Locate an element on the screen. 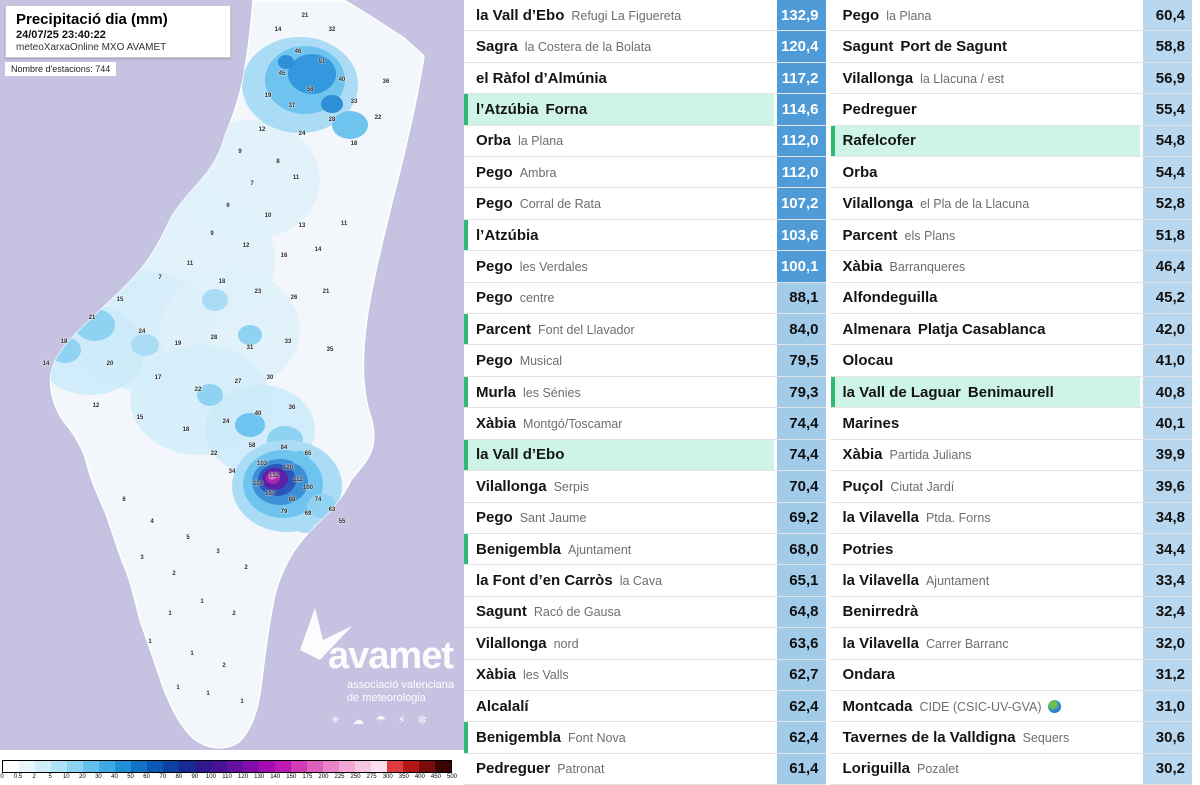 This screenshot has height=785, width=1200. station-row: Benigembla Ajuntament 68,0 is located at coordinates (645, 549).